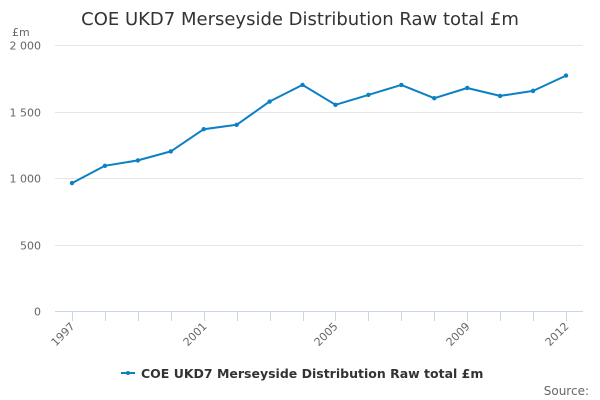 Image resolution: width=600 pixels, height=400 pixels. I want to click on data-point-2003, so click(269, 101).